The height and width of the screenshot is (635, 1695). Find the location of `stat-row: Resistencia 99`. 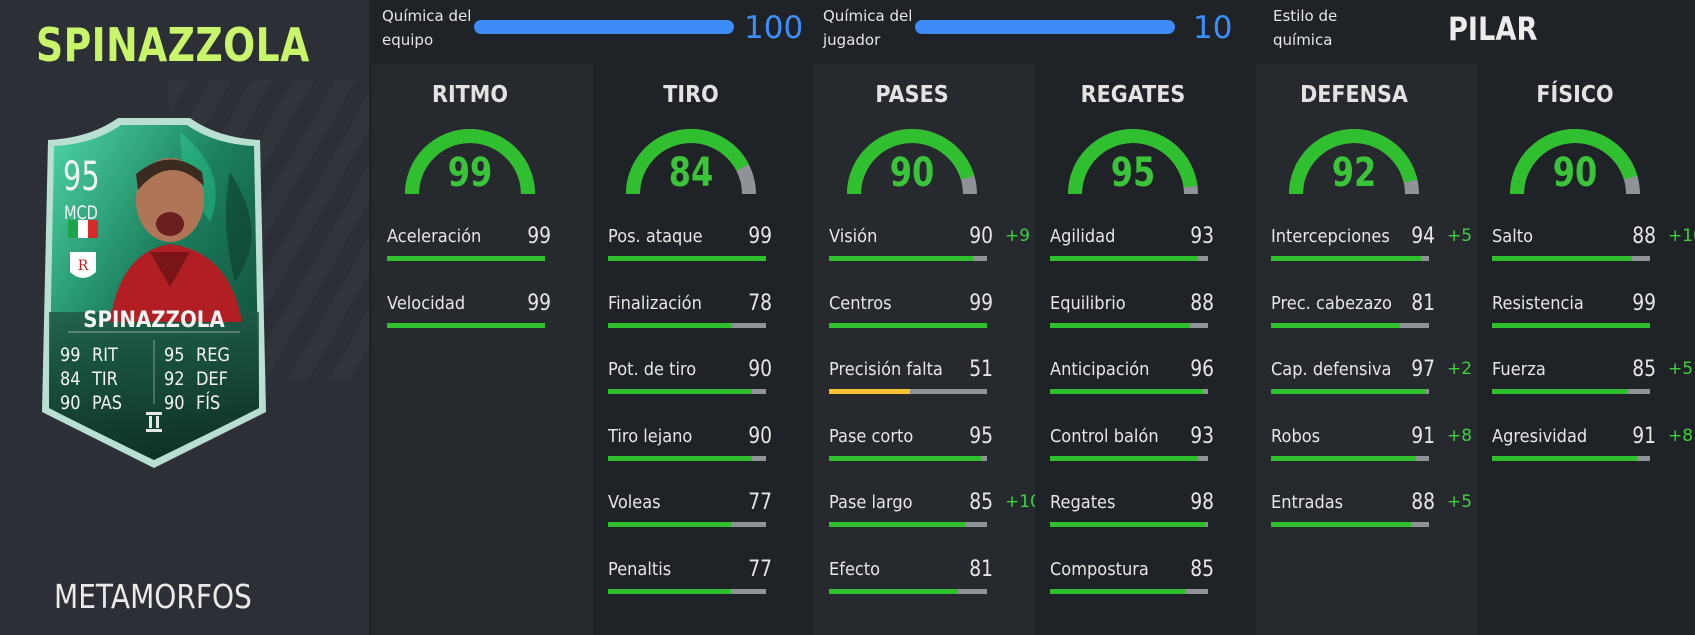

stat-row: Resistencia 99 is located at coordinates (1577, 312).